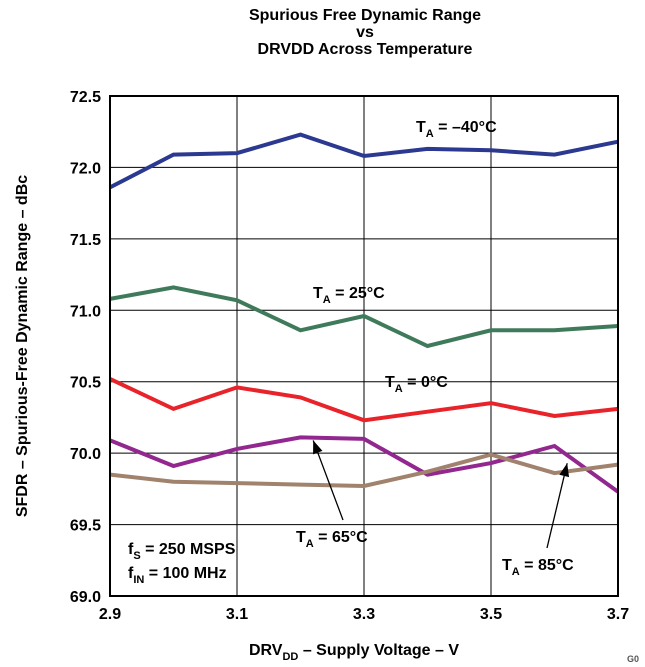 The height and width of the screenshot is (667, 645). What do you see at coordinates (564, 470) in the screenshot?
I see `arrow-85-head` at bounding box center [564, 470].